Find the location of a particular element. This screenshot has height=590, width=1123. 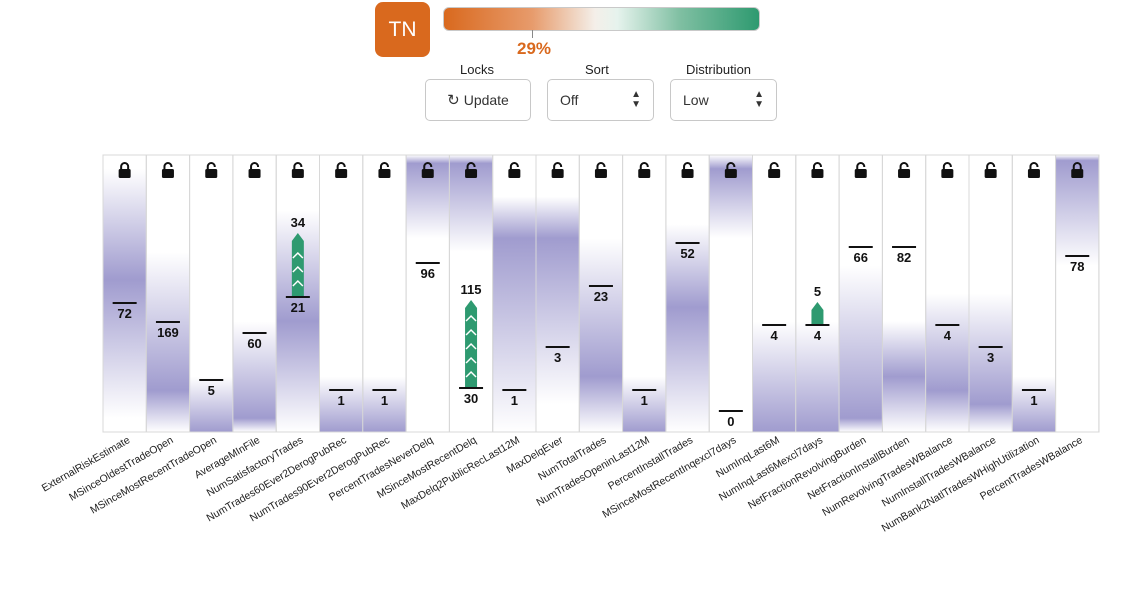

value-label: 0 is located at coordinates (730, 421).